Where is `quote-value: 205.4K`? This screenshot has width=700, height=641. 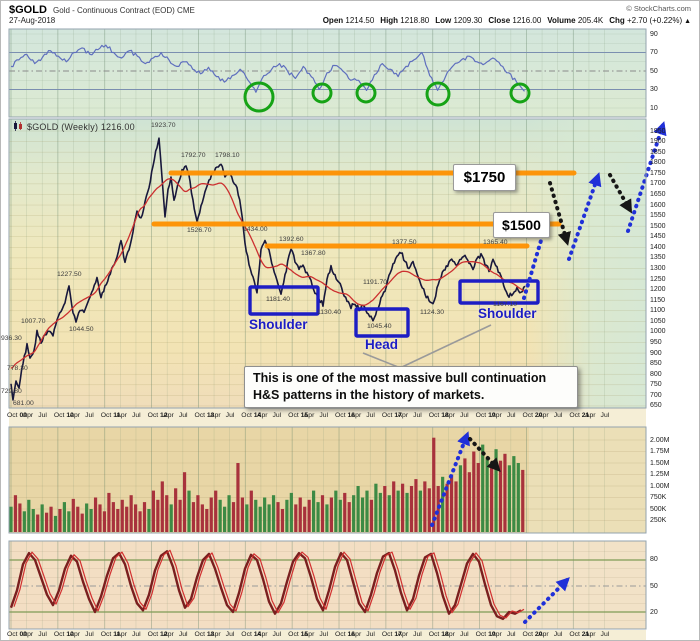 quote-value: 205.4K is located at coordinates (589, 20).